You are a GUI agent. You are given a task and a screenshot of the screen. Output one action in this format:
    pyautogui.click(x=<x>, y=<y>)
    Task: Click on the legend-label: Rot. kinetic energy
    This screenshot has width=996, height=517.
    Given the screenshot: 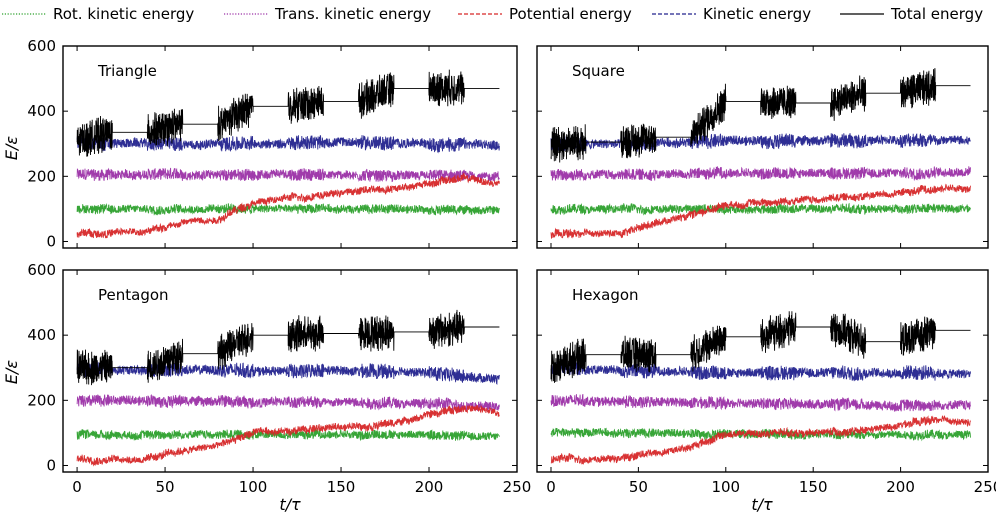 What is the action you would take?
    pyautogui.click(x=123, y=14)
    